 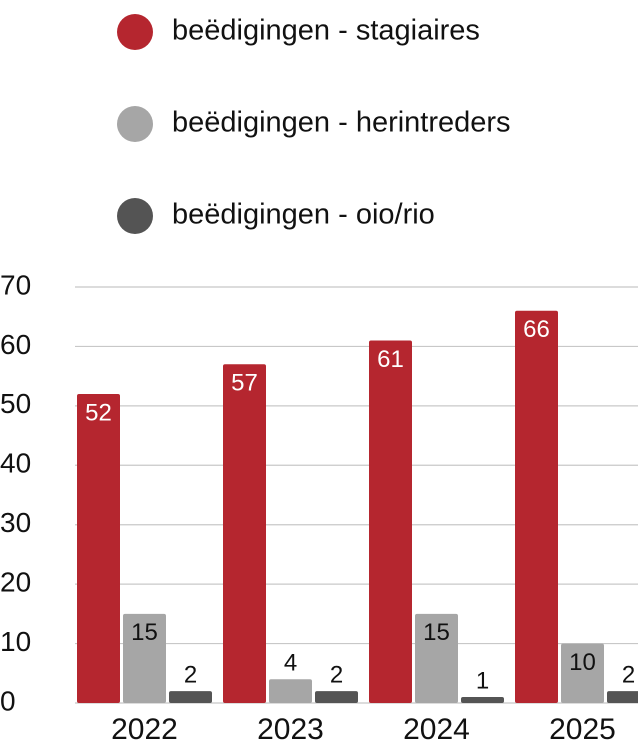 I want to click on y-tick-label: 40, so click(x=15, y=463).